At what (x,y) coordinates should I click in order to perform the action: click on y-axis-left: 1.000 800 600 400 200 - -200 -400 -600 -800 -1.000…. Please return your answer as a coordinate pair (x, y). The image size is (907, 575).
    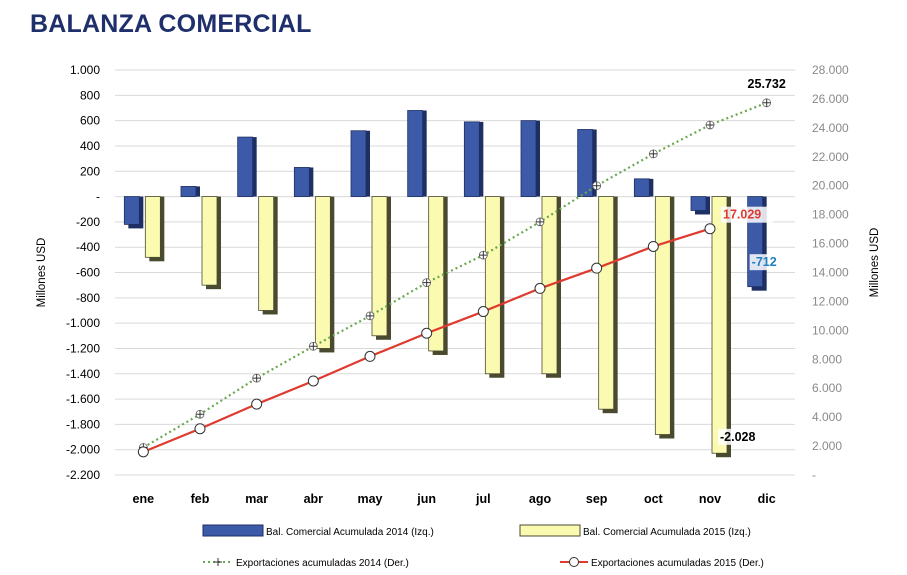
    Looking at the image, I should click on (68, 272).